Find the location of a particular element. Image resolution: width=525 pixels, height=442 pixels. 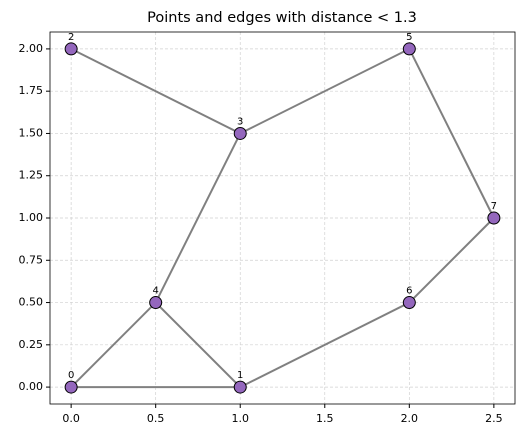

y-tick-label: 0.25 is located at coordinates (31, 344).